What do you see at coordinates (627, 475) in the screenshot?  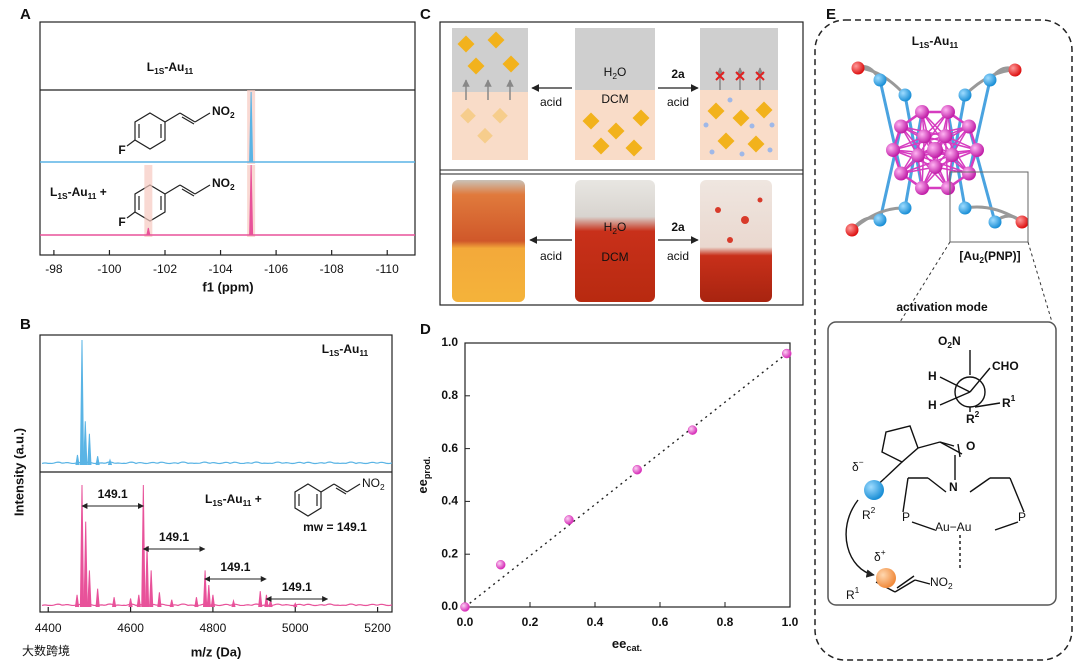 I see `panel-d-frame` at bounding box center [627, 475].